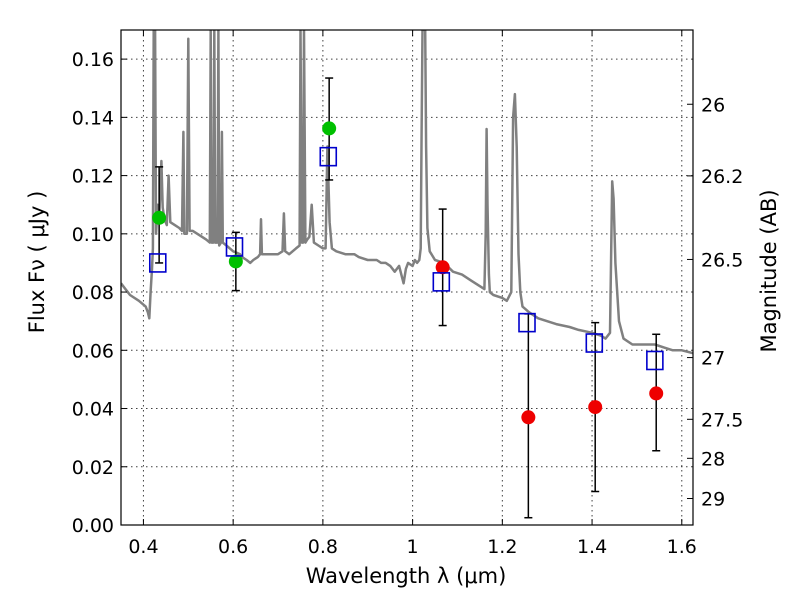 This screenshot has width=800, height=600. Describe the element at coordinates (713, 105) in the screenshot. I see `y2-tick-label: 26` at that location.